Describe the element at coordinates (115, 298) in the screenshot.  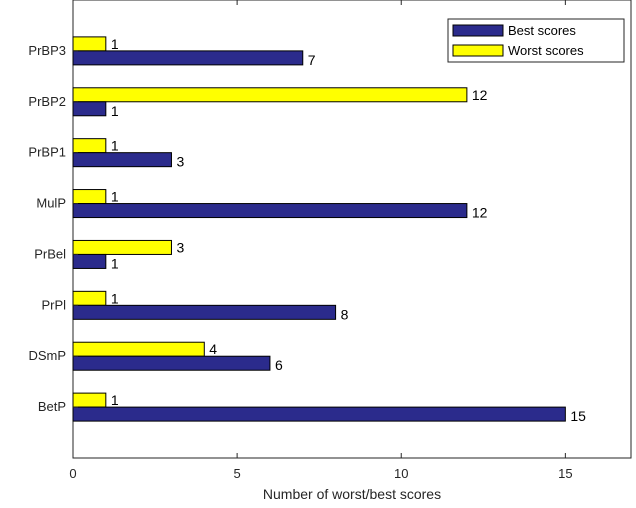
I see `data-label-worst-prpl: 1` at that location.